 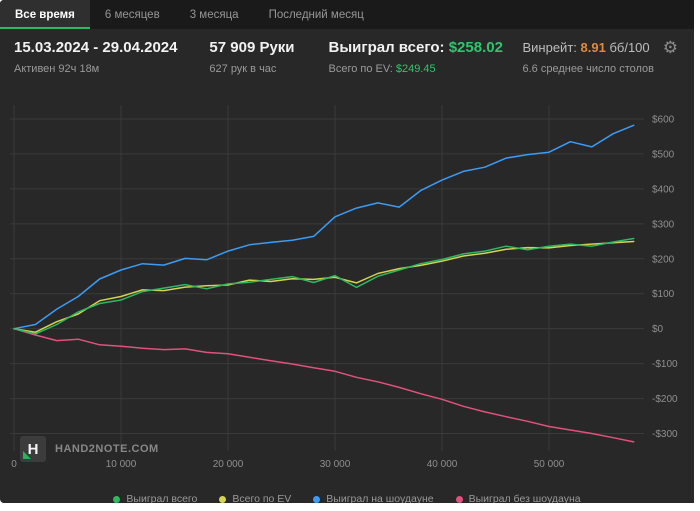 What do you see at coordinates (593, 47) in the screenshot?
I see `winrate-value: 8.91` at bounding box center [593, 47].